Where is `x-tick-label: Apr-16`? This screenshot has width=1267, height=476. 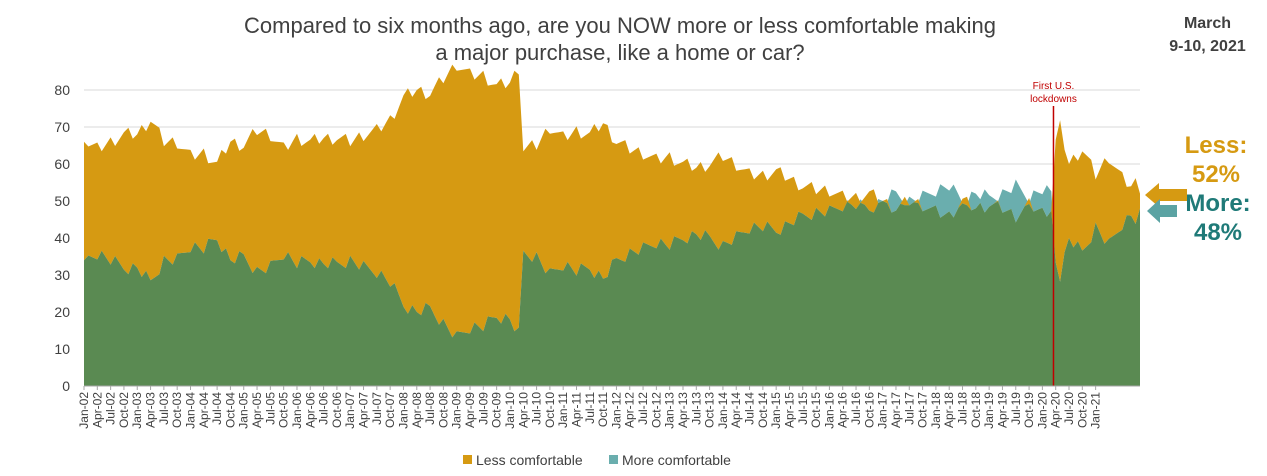 x-tick-label: Apr-16 is located at coordinates (843, 410).